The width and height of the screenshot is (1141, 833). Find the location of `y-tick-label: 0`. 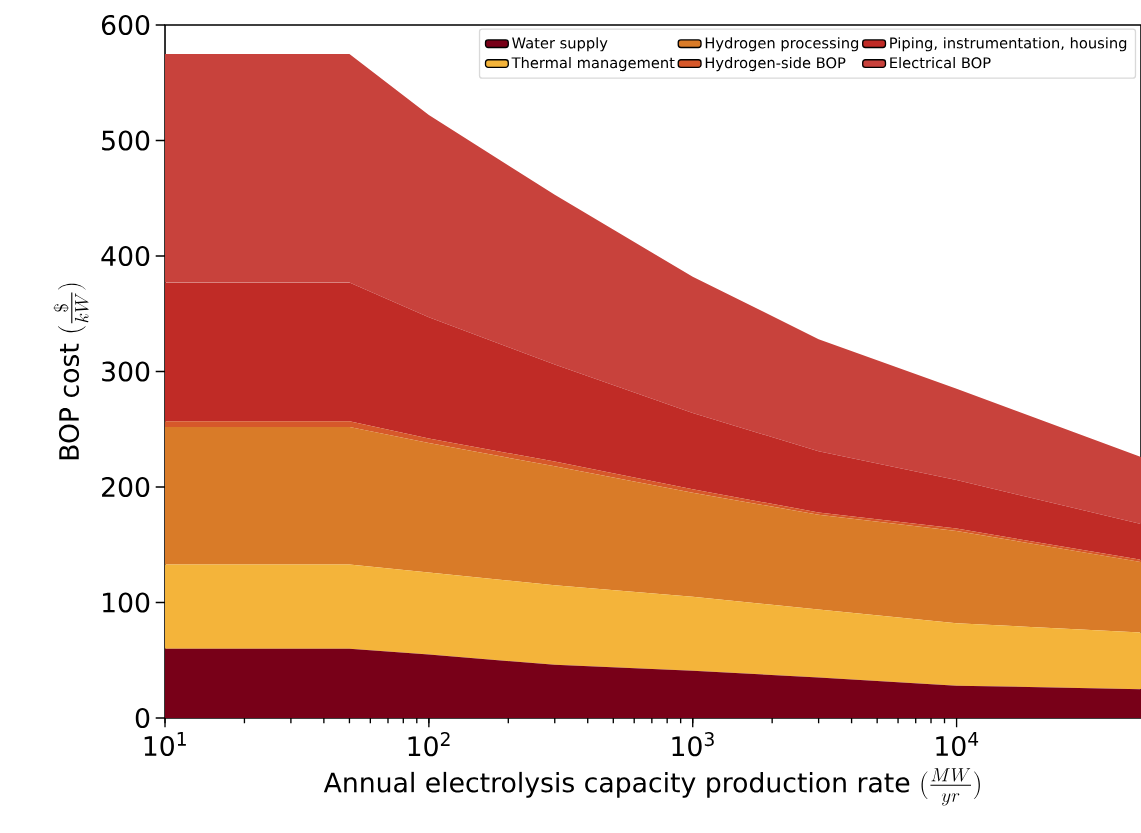

y-tick-label: 0 is located at coordinates (142, 718).